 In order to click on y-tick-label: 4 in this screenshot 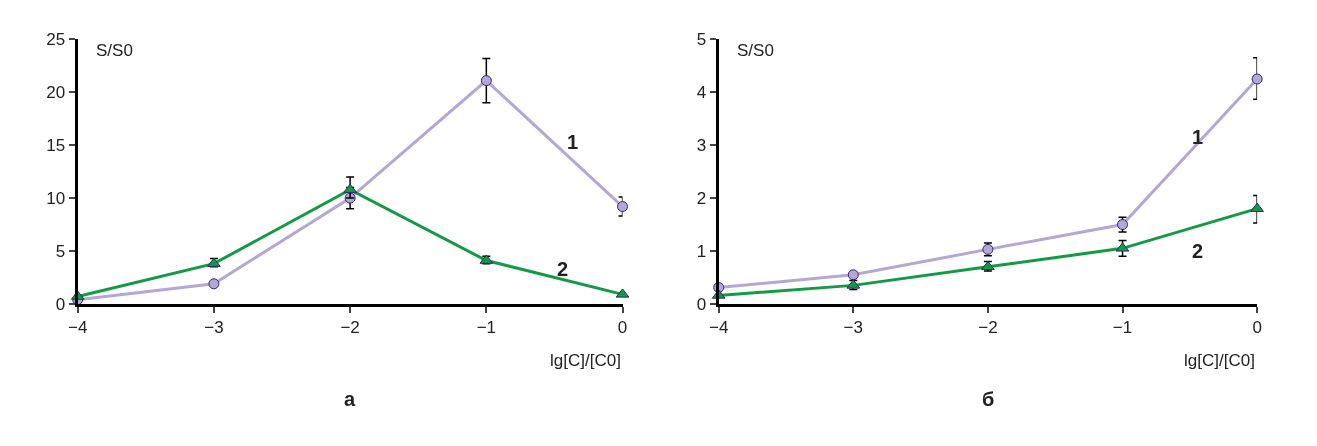, I will do `click(701, 93)`.